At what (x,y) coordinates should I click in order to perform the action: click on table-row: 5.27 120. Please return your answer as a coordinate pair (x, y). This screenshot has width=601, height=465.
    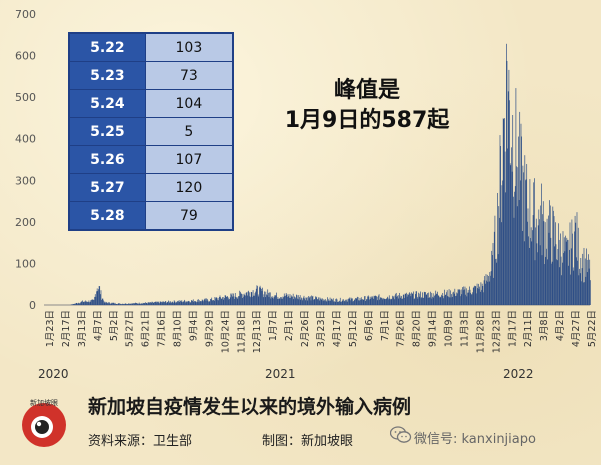
    Looking at the image, I should click on (151, 187).